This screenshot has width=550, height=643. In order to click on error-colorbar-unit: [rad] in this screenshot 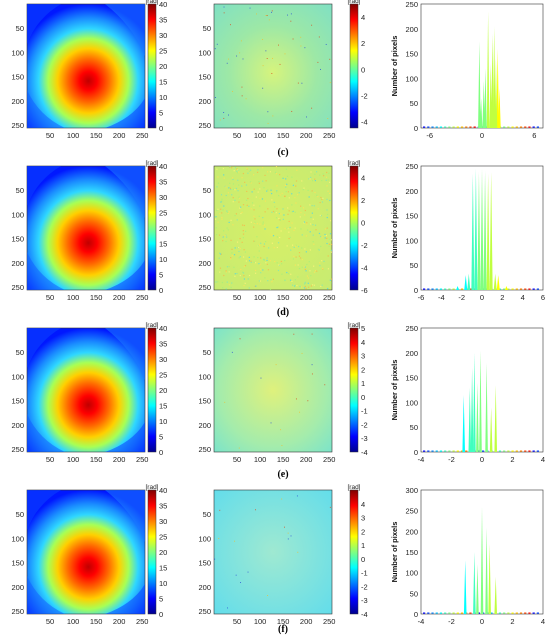, I will do `click(353, 325)`.